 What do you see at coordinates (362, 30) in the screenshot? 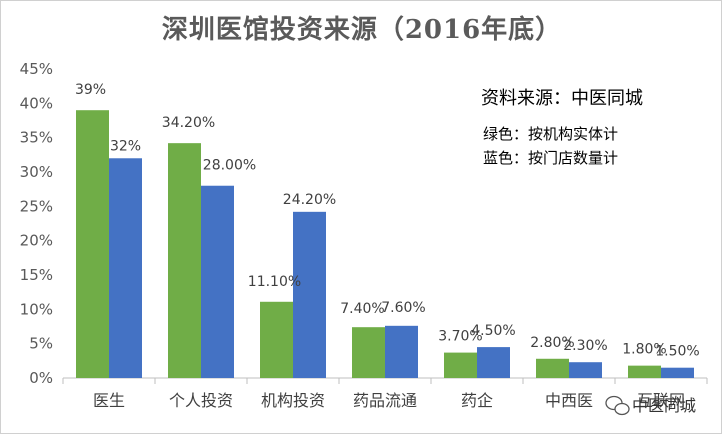
I see `chart-title: 深圳医馆投资来源（2016年底）` at bounding box center [362, 30].